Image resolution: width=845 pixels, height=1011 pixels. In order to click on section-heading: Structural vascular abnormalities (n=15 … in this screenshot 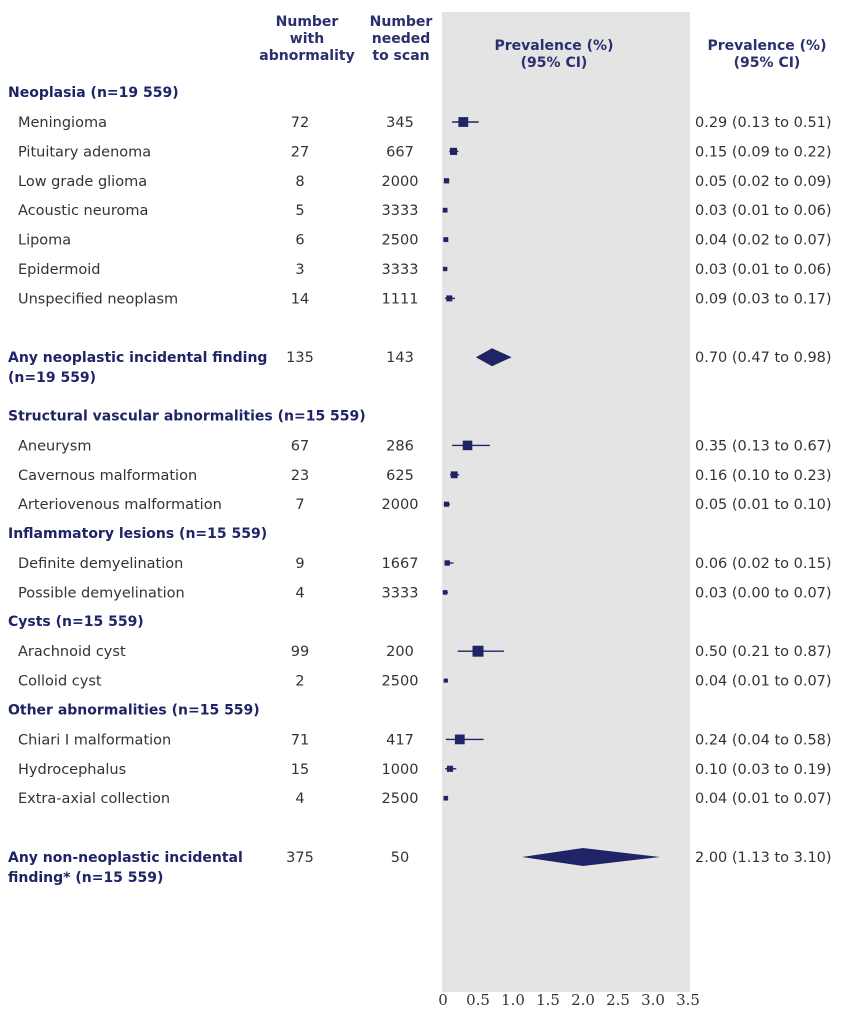, I will do `click(187, 416)`.